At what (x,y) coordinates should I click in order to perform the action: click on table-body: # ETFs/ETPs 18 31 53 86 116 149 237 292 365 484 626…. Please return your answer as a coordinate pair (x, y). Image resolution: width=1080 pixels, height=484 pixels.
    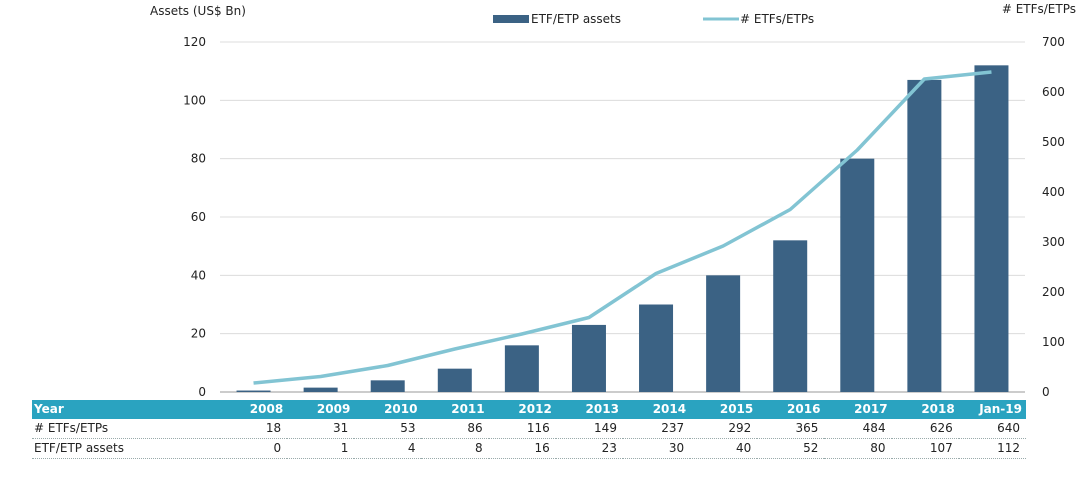
    Looking at the image, I should click on (529, 439).